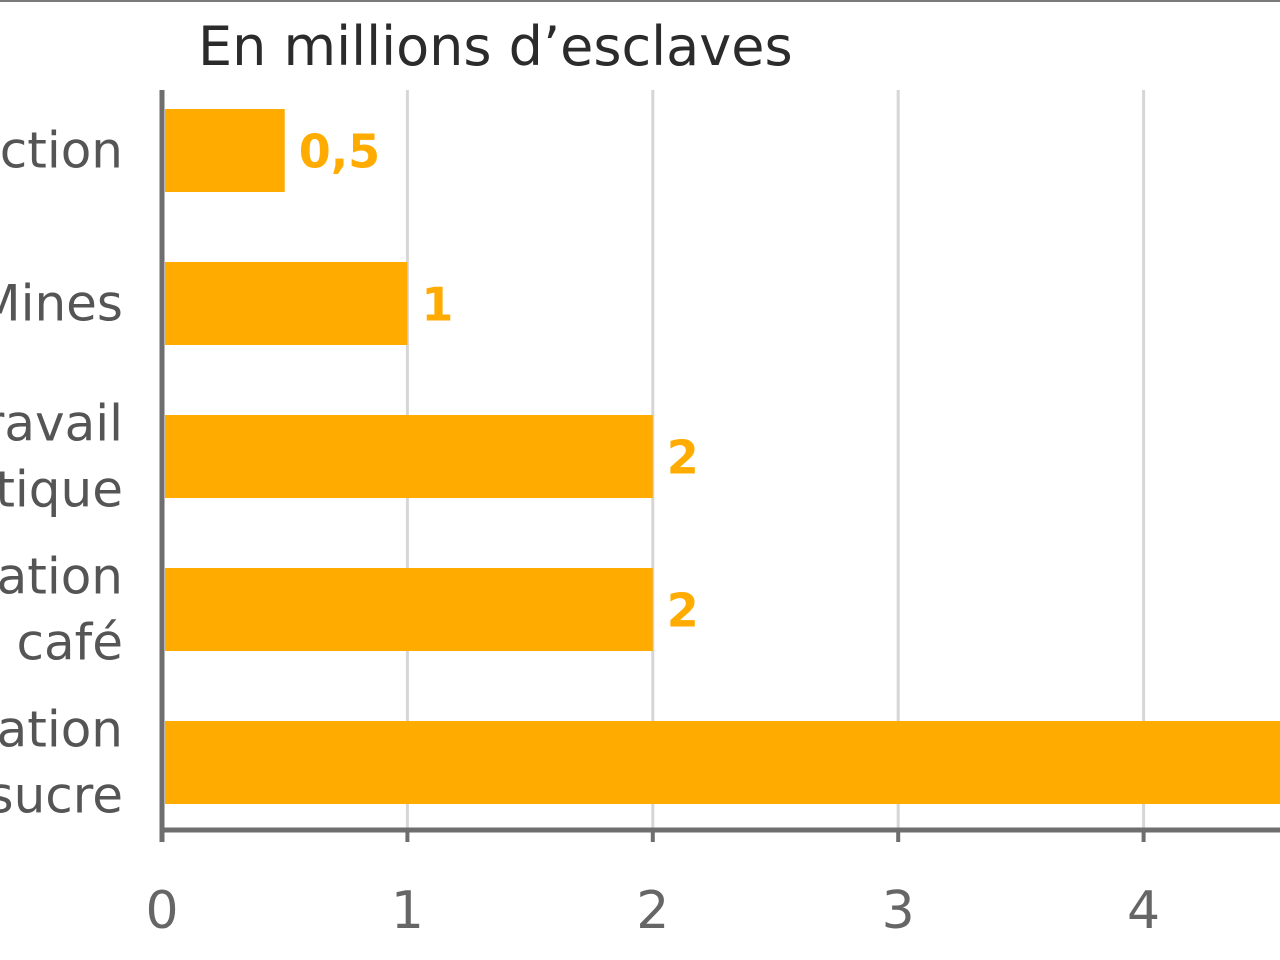 This screenshot has height=960, width=1280. What do you see at coordinates (495, 46) in the screenshot?
I see `chart-title: En millions d’esclaves` at bounding box center [495, 46].